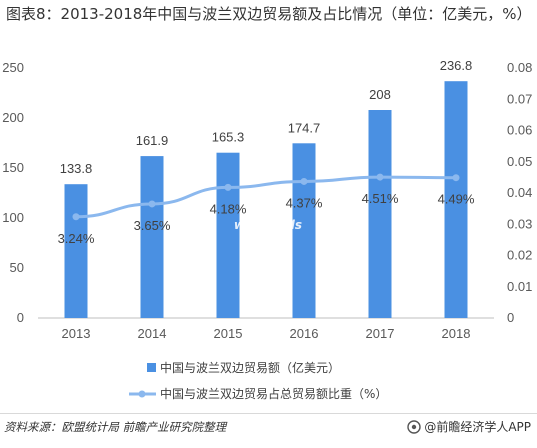 This screenshot has width=537, height=448. I want to click on bar-2014, so click(152, 237).